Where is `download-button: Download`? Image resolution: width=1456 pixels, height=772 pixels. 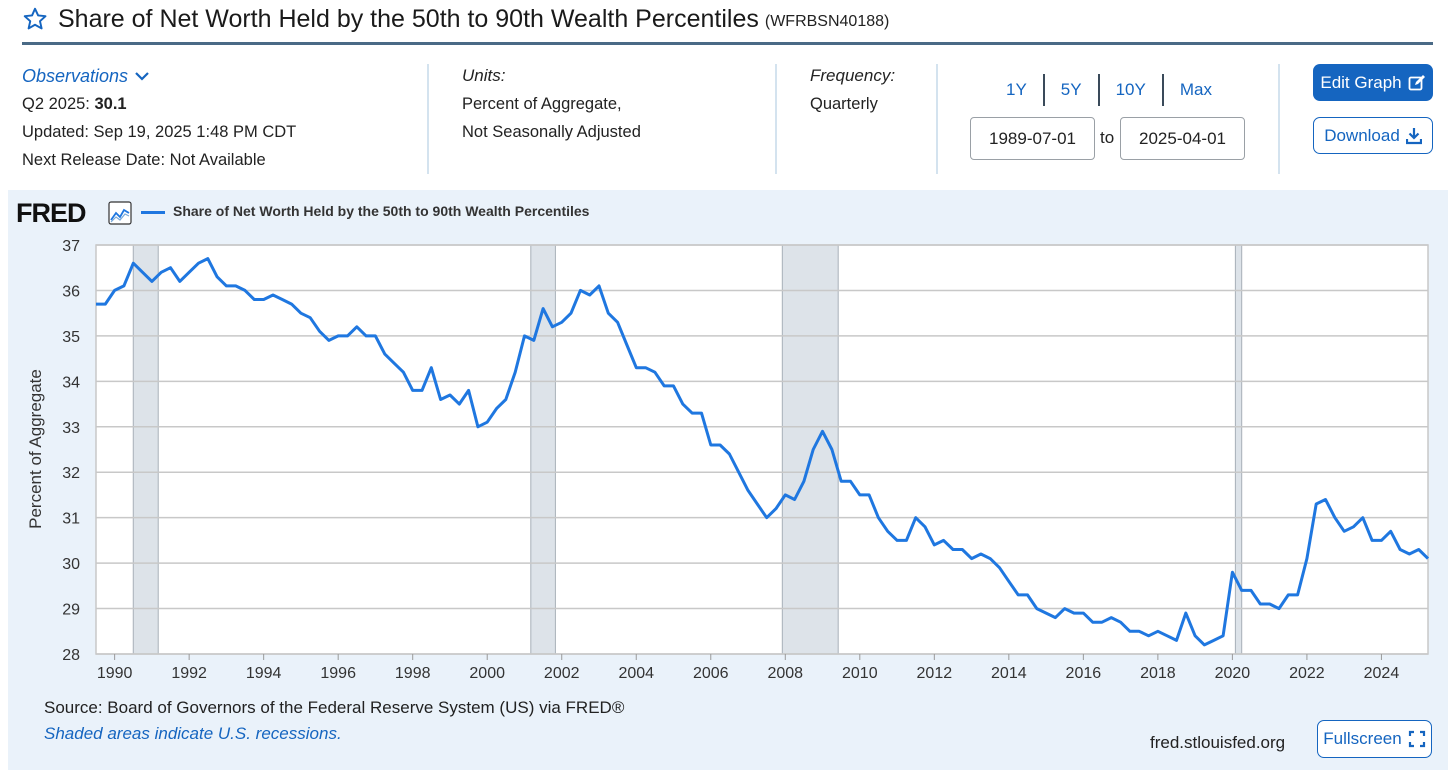 download-button: Download is located at coordinates (1373, 135).